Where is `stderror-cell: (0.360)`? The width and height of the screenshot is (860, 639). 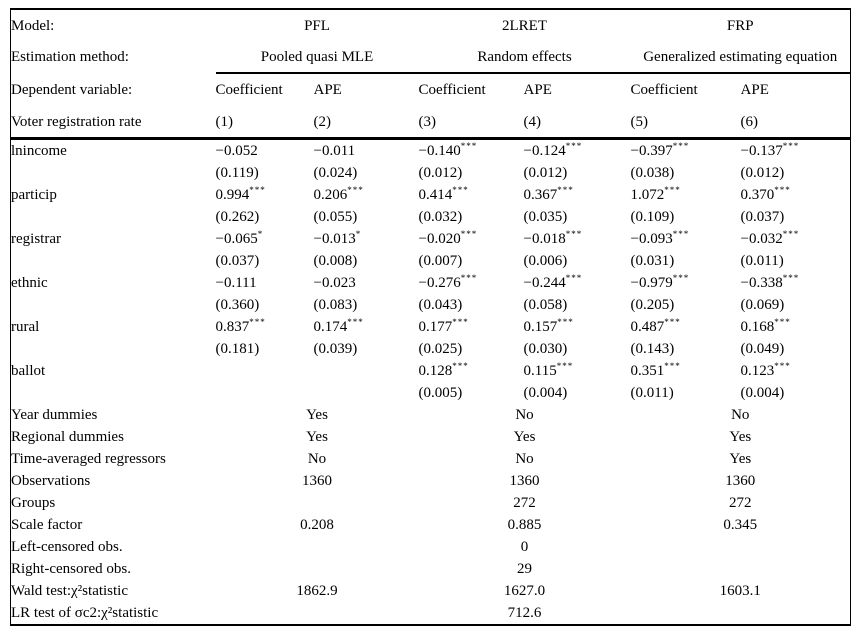 stderror-cell: (0.360) is located at coordinates (237, 305).